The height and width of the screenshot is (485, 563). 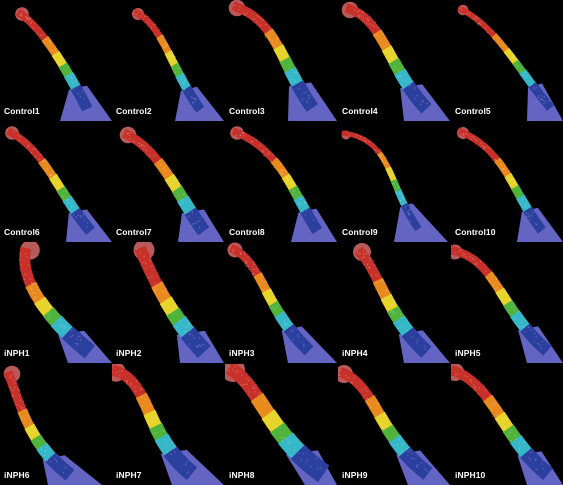 I want to click on panel-inph9: iNPH9, so click(x=394, y=424).